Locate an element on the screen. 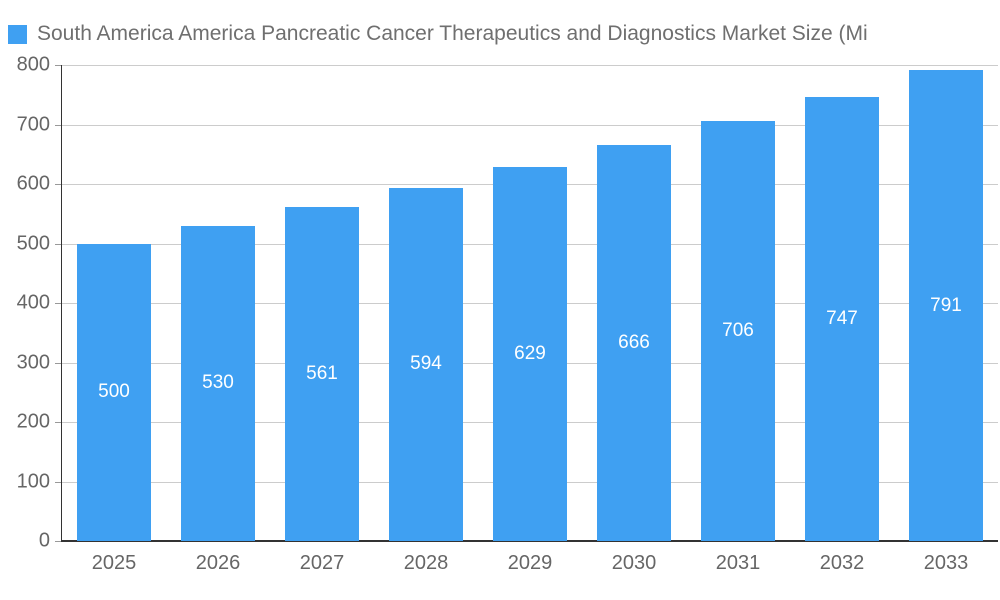 This screenshot has height=600, width=1000. x-axis-tick-label: 2032 is located at coordinates (842, 563).